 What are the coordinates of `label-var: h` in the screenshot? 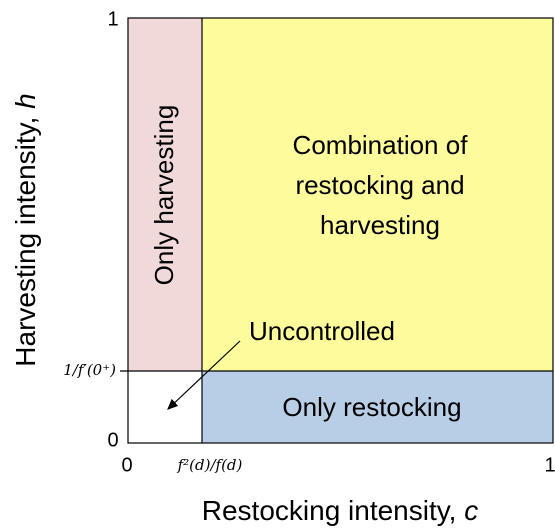 It's located at (25, 101).